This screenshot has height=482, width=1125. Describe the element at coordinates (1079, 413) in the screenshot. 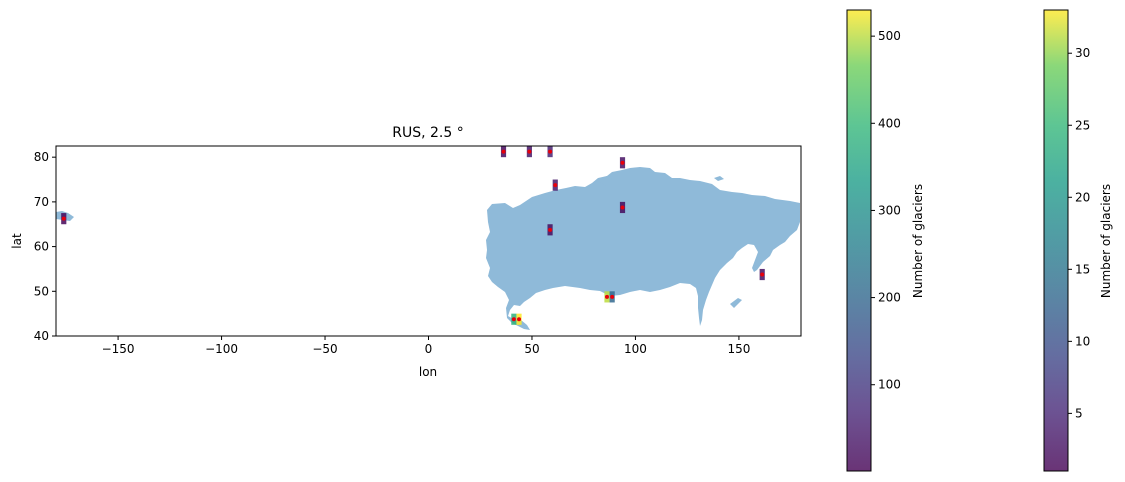

I see `colorbar-tick-label: 5` at that location.